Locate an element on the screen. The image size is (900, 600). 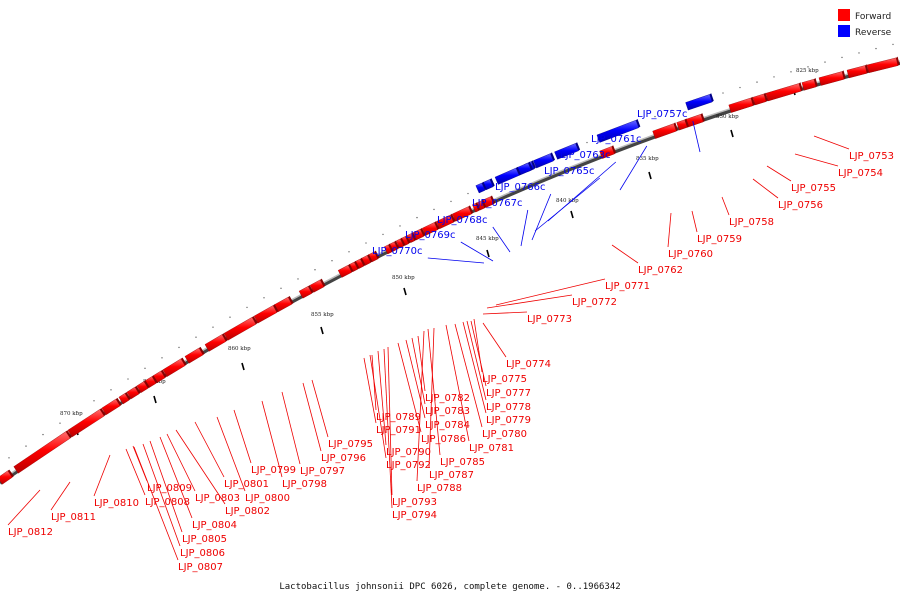
gene-label-ljp-0786: LJP_0786 is located at coordinates (443, 439).